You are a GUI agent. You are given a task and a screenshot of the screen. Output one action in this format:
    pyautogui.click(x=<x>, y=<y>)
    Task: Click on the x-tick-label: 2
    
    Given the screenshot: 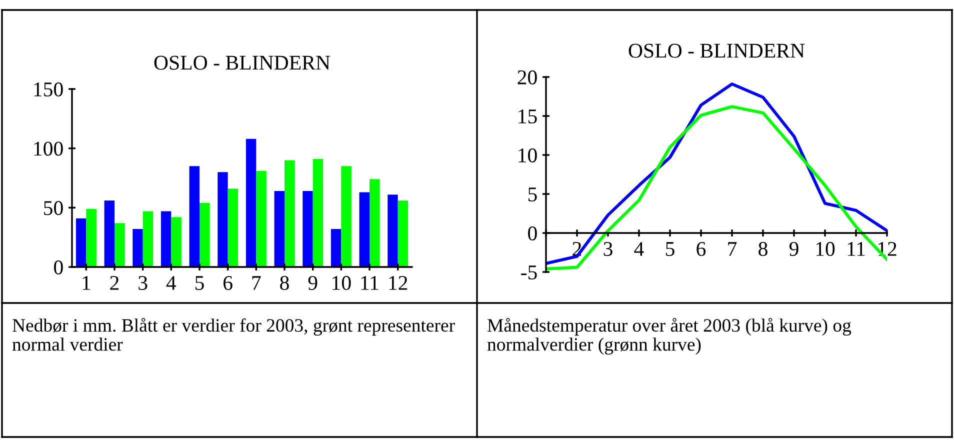 What is the action you would take?
    pyautogui.click(x=114, y=283)
    